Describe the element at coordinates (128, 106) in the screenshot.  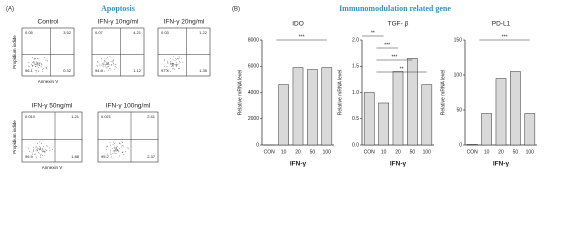
I see `plot-title: IFN-γ 100ng/ml` at that location.